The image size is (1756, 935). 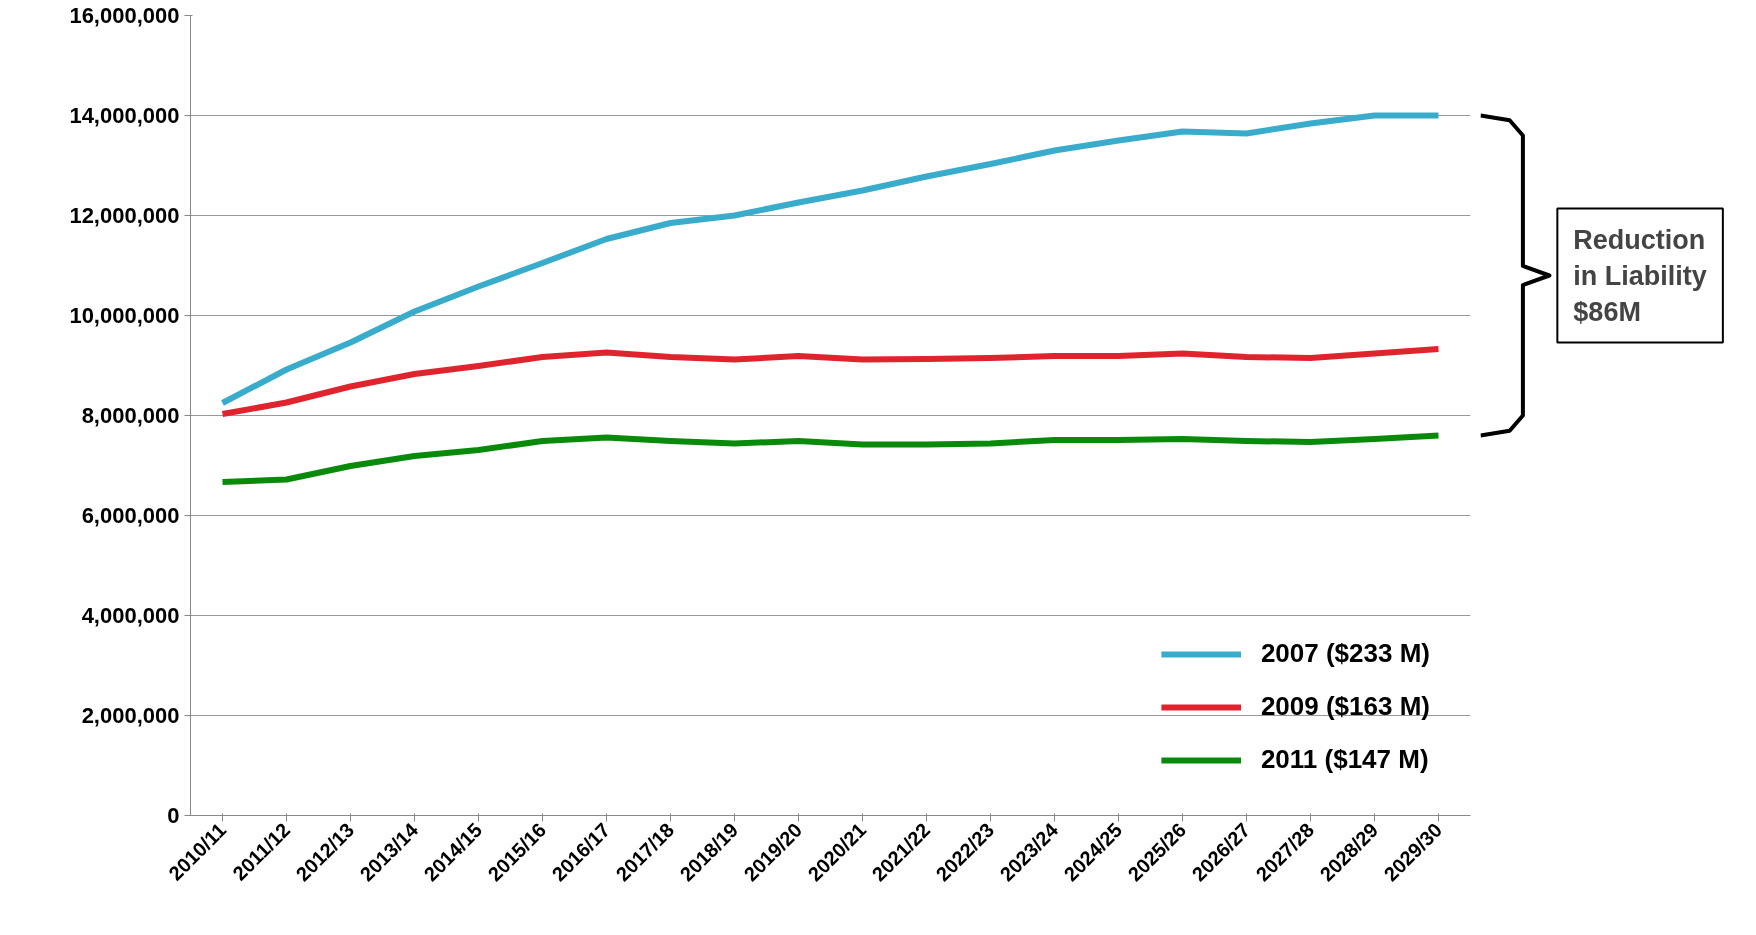 I want to click on legend-label: 2011 ($147 M), so click(x=1344, y=759).